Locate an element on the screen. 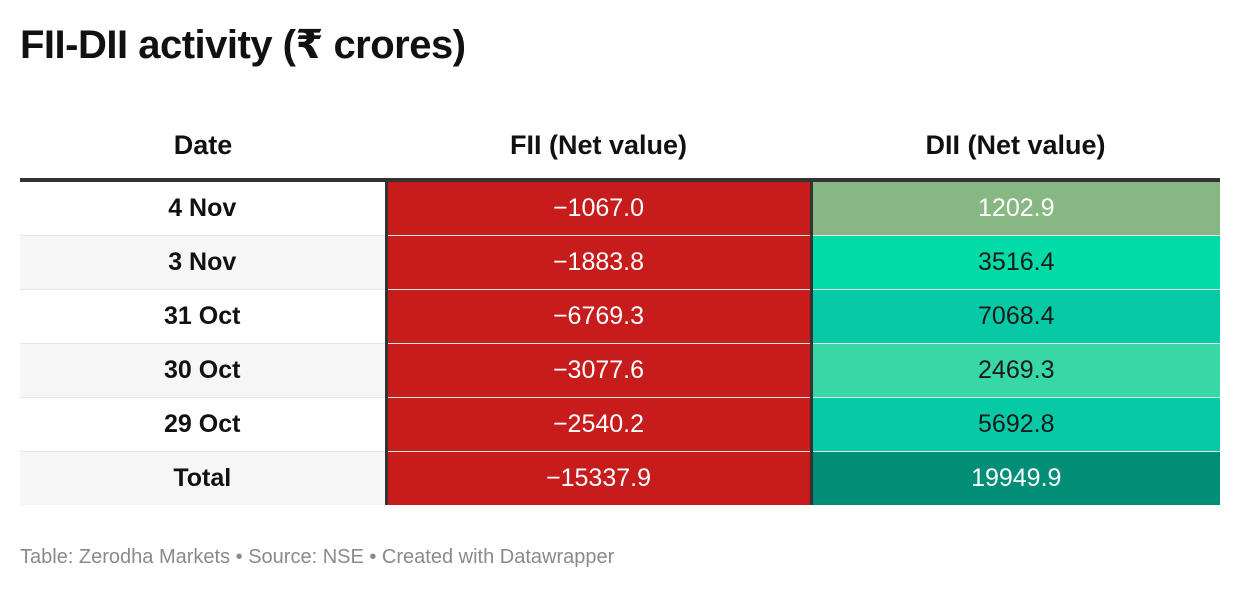  chart-title: FII-DII activity (₹ crores) is located at coordinates (243, 45).